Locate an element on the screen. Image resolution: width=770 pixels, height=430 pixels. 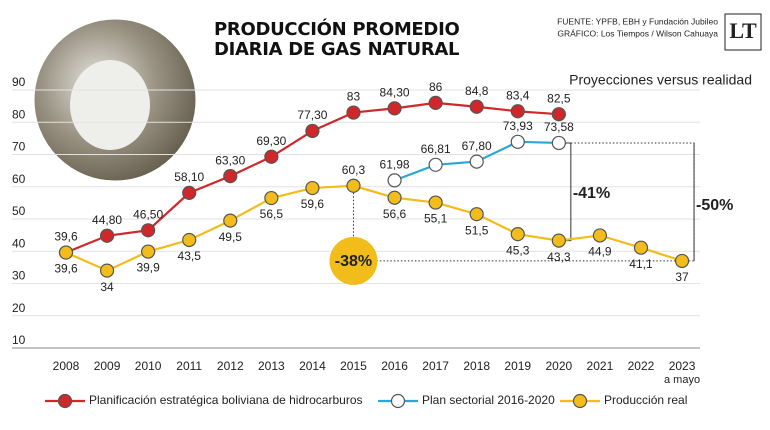
y-tick-label: 10 is located at coordinates (19, 340).